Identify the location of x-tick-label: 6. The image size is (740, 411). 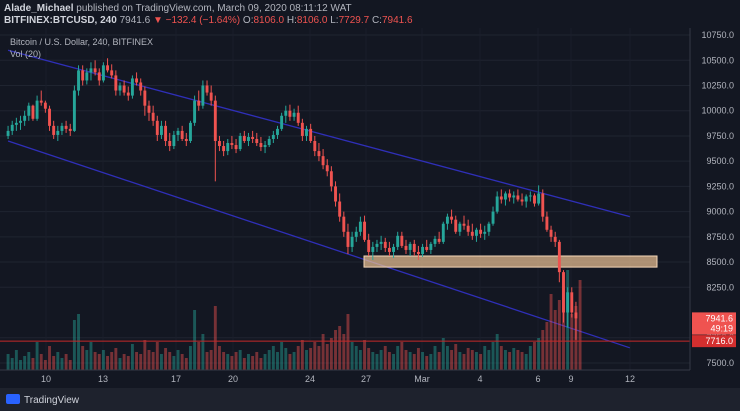
(537, 379).